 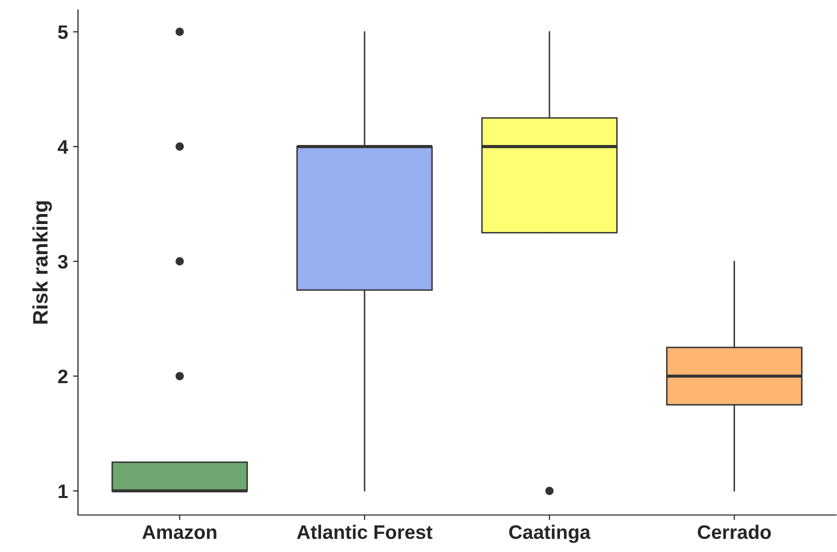 I want to click on x-tick-label: Cerrado, so click(x=734, y=532).